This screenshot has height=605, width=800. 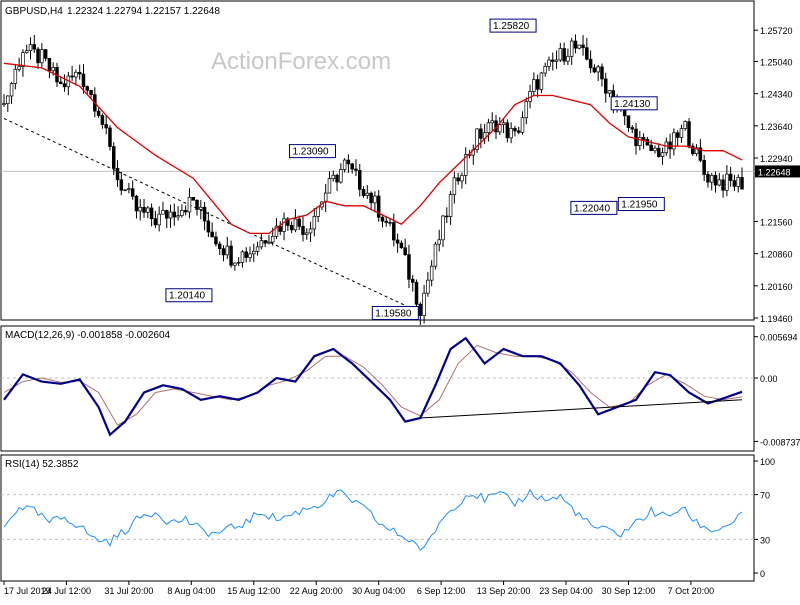 What do you see at coordinates (378, 591) in the screenshot?
I see `x-tick-label: 30 Aug 04:00` at bounding box center [378, 591].